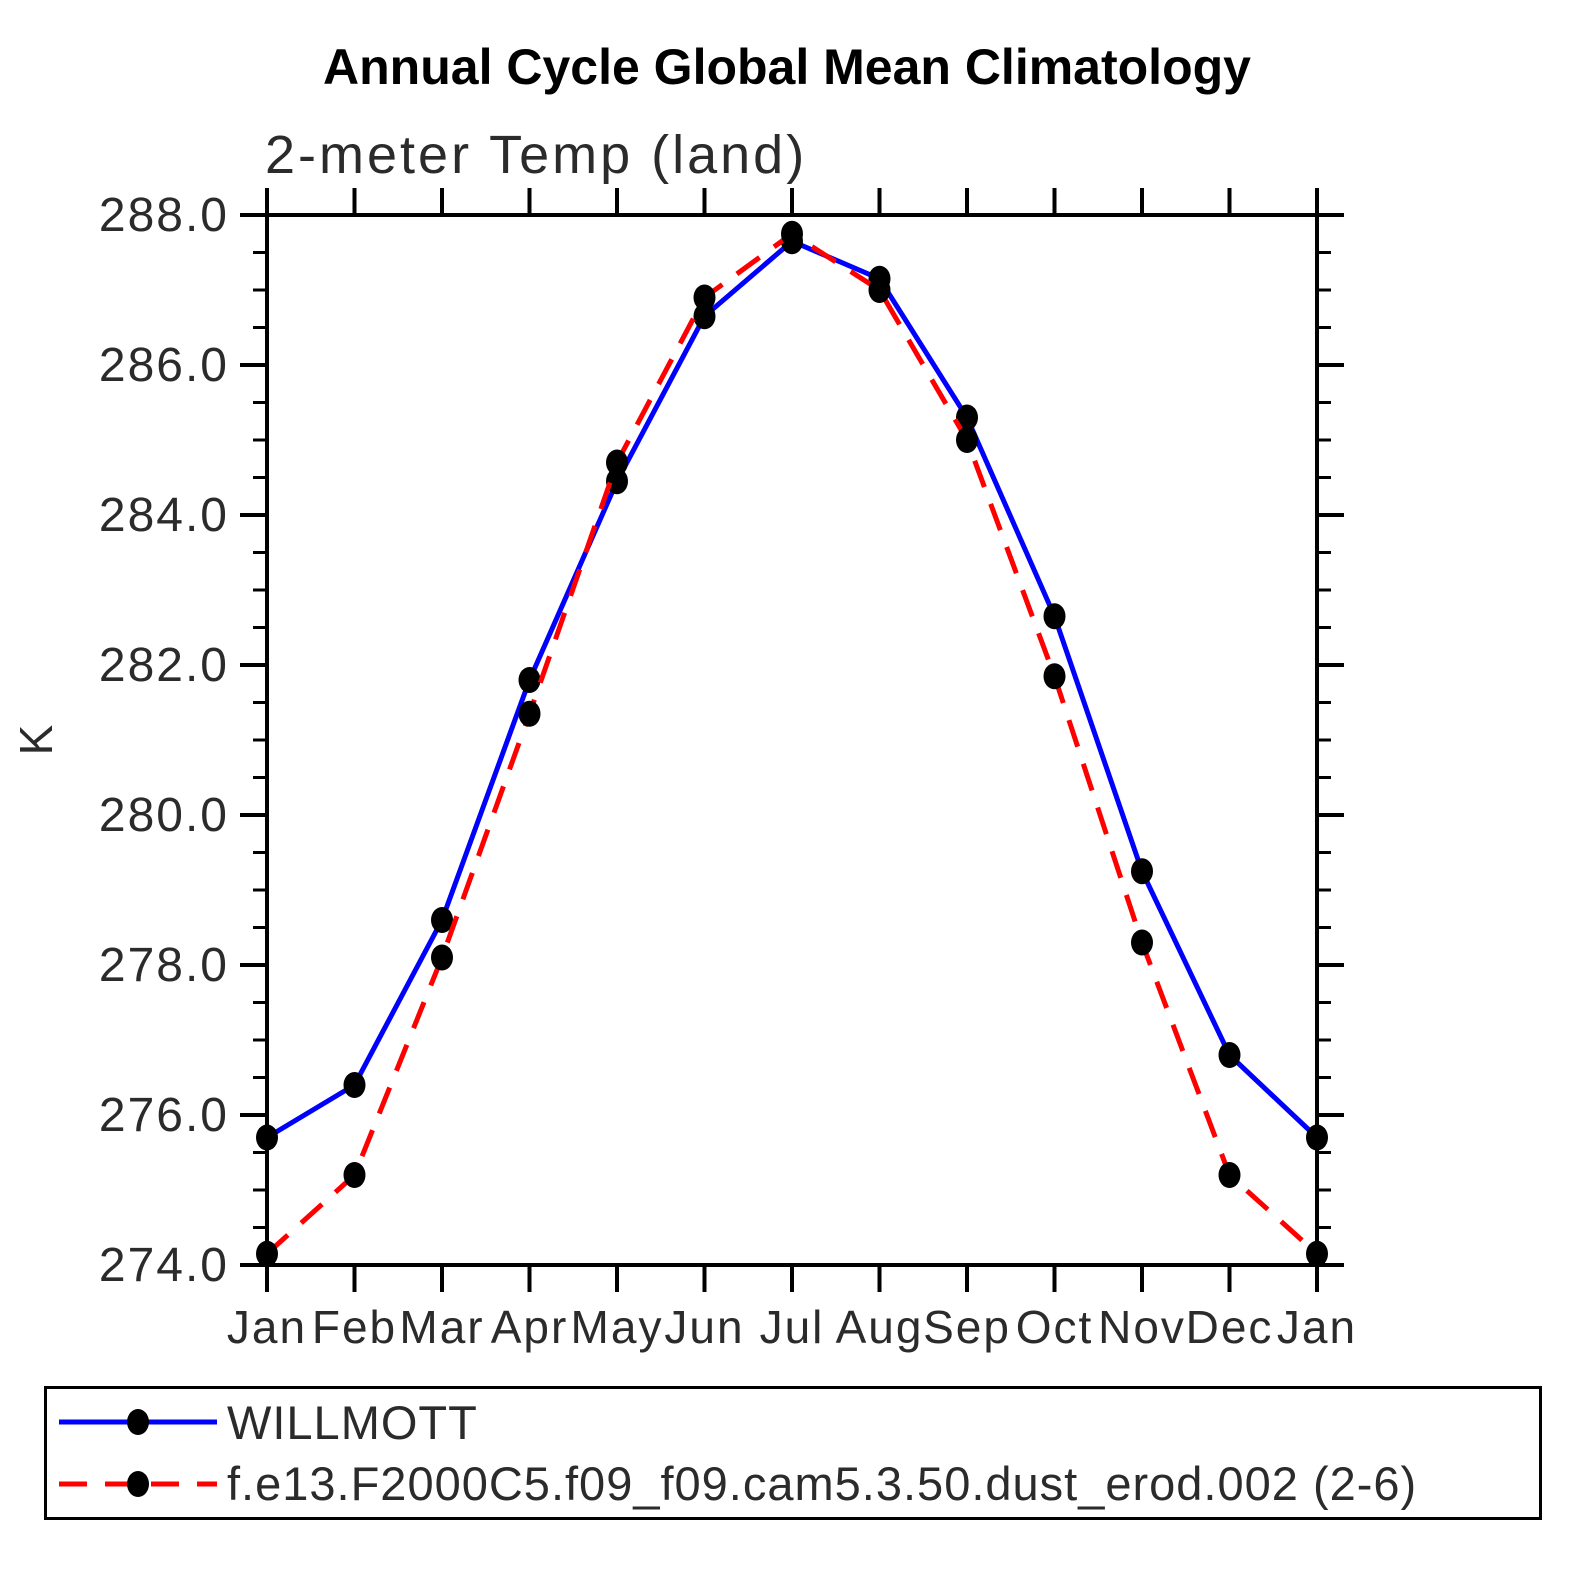 Image resolution: width=1574 pixels, height=1574 pixels. I want to click on legend-swatch-willmott-line-icon, so click(138, 1422).